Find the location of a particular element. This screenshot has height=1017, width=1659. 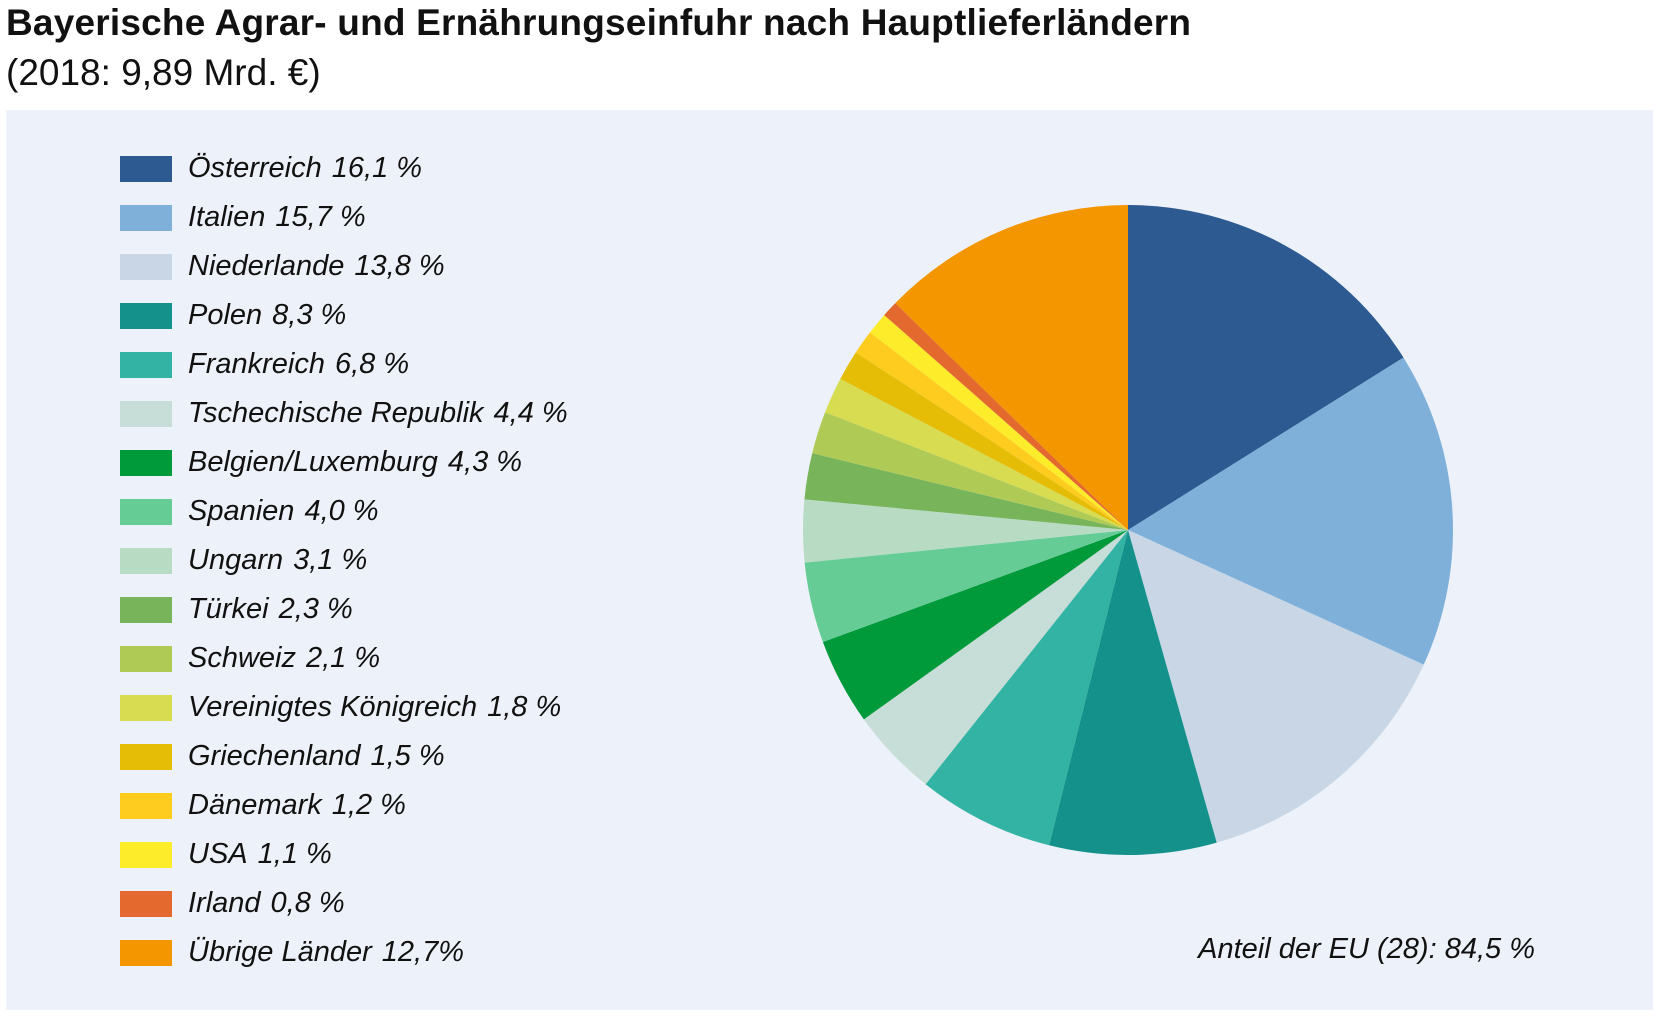

legend-country: Schweiz is located at coordinates (242, 658).